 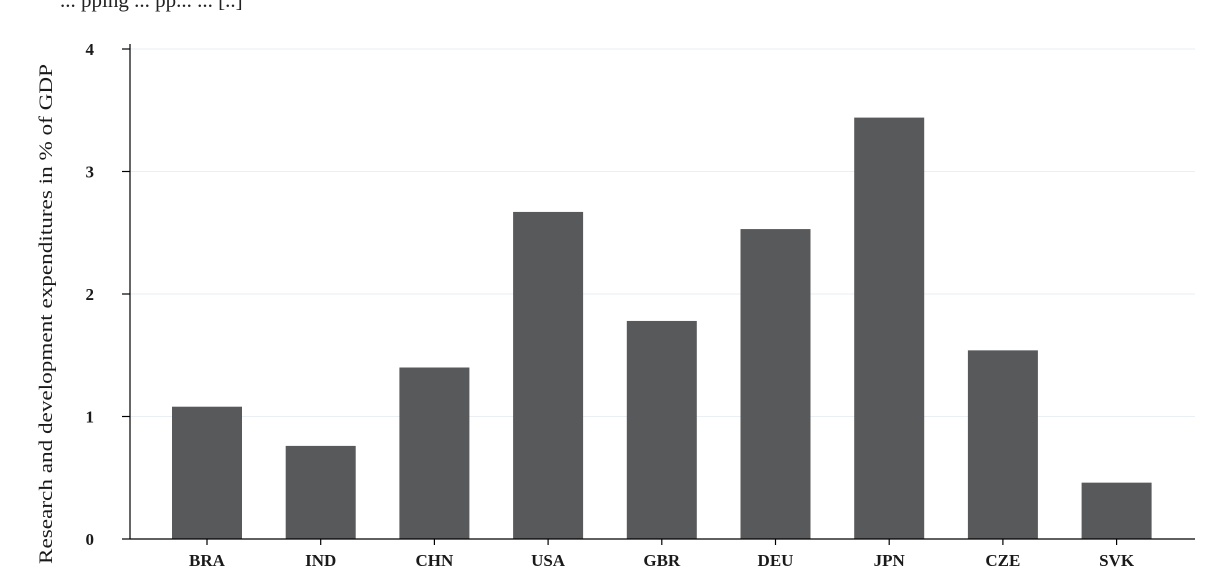 I want to click on y-tick-label: 4, so click(x=90, y=49).